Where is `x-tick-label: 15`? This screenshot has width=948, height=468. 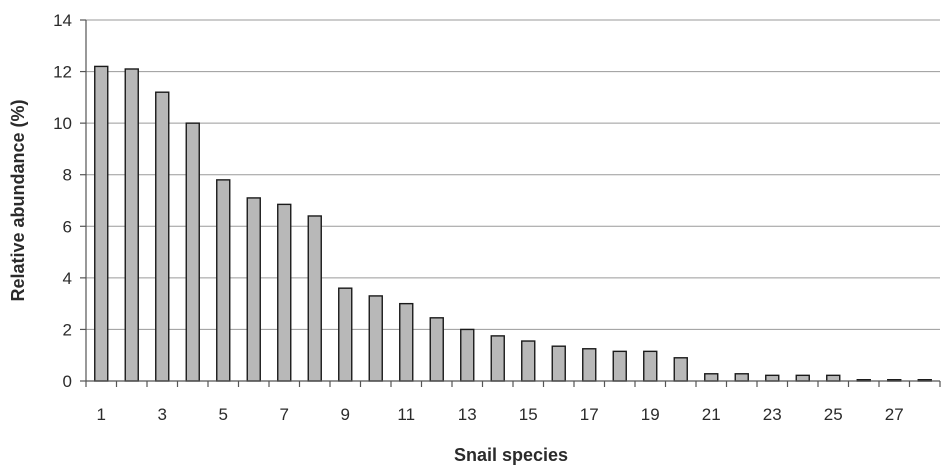
x-tick-label: 15 is located at coordinates (528, 414).